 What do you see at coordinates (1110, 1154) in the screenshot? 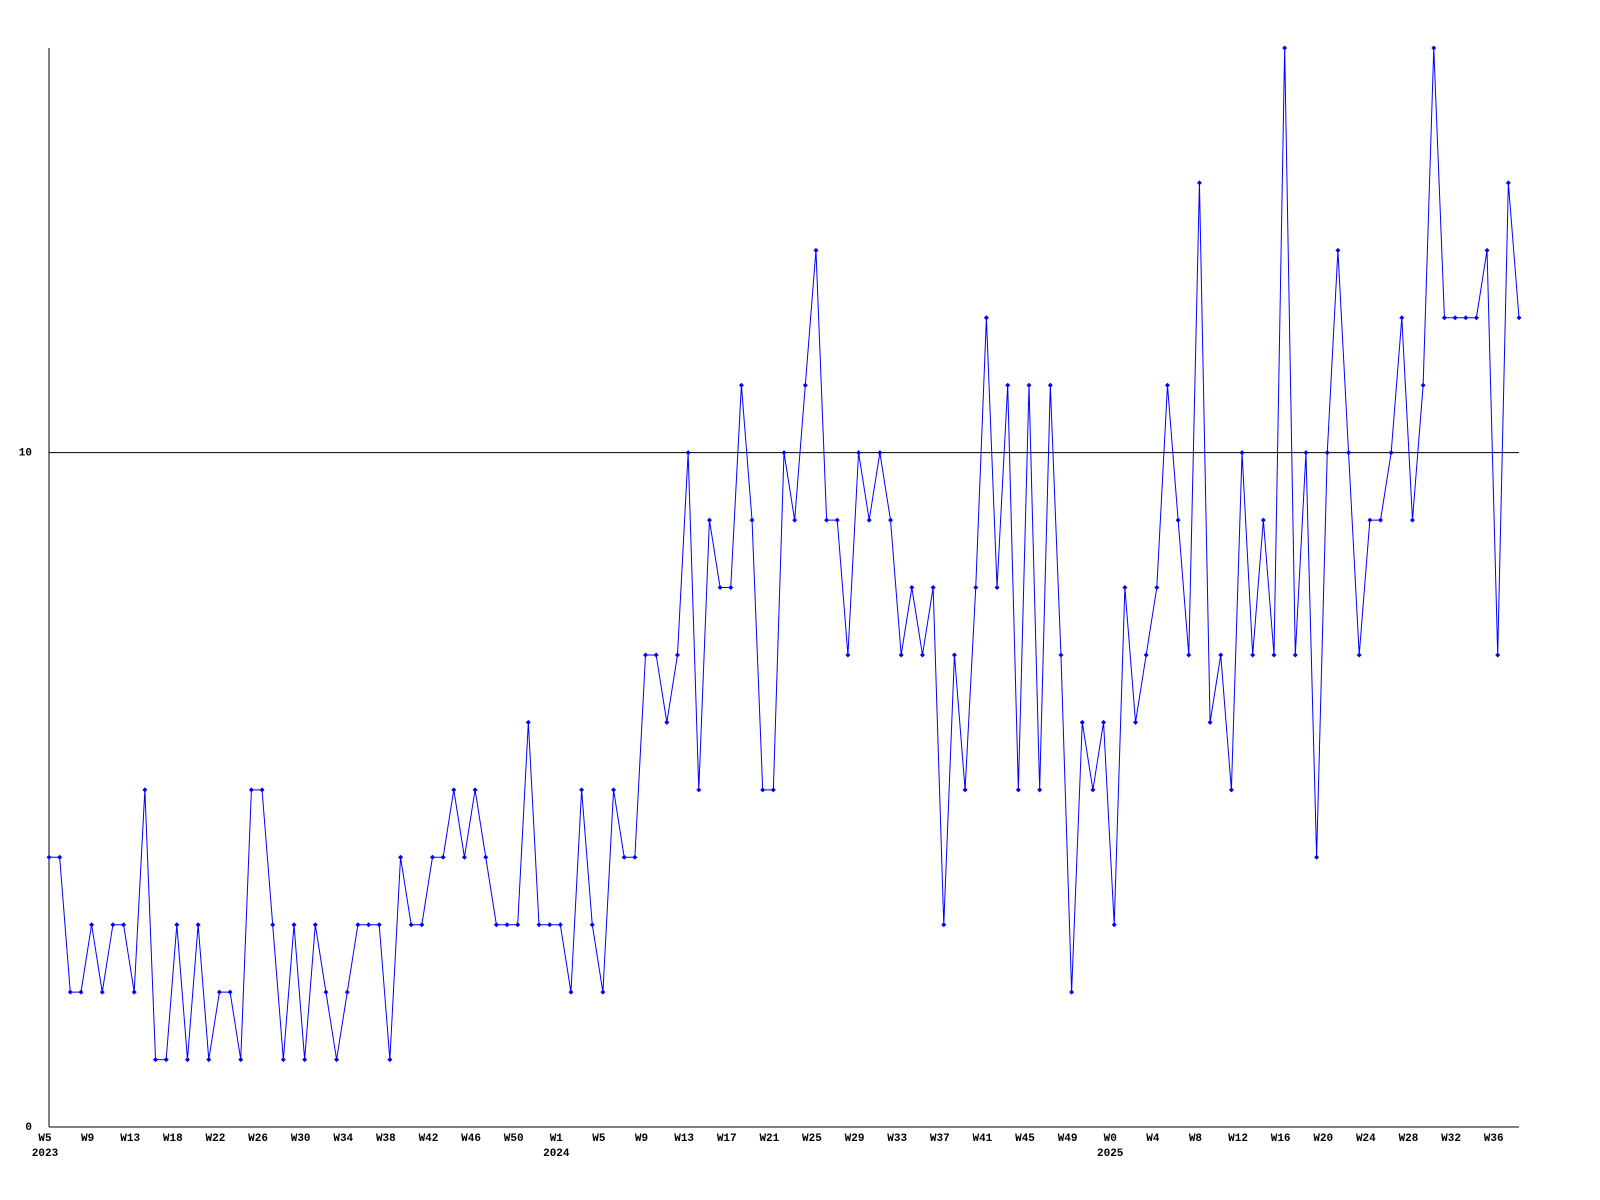
I see `x-year-label: 2025` at bounding box center [1110, 1154].